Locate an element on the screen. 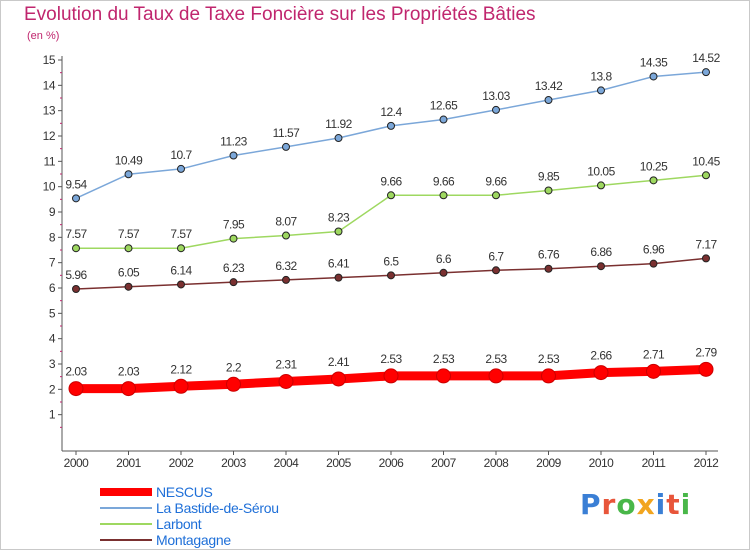 The width and height of the screenshot is (750, 550). logo-letter: i is located at coordinates (686, 504).